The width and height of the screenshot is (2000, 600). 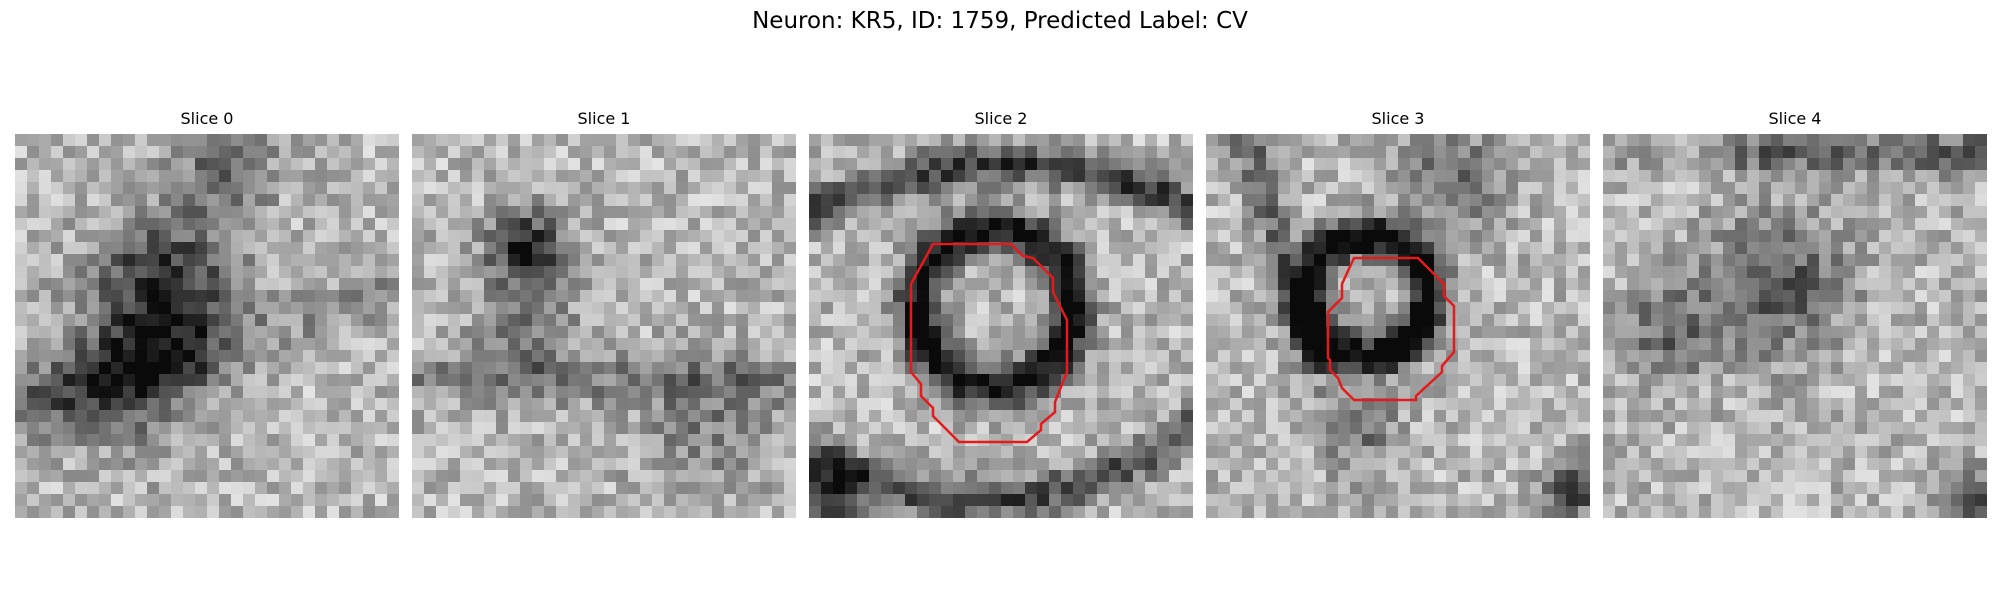 What do you see at coordinates (604, 118) in the screenshot?
I see `slice-title: Slice 1` at bounding box center [604, 118].